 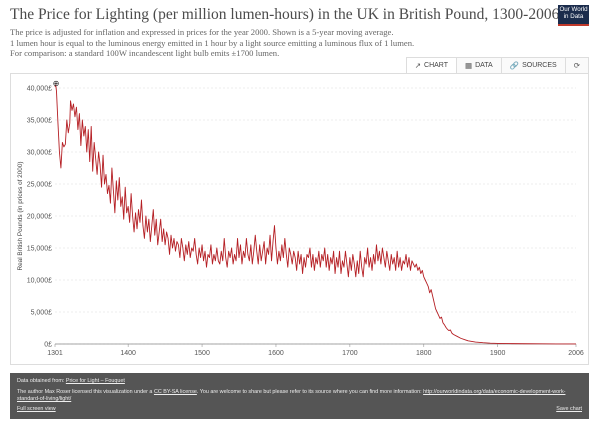 I want to click on annotation-marker: ⊕, so click(x=56, y=83).